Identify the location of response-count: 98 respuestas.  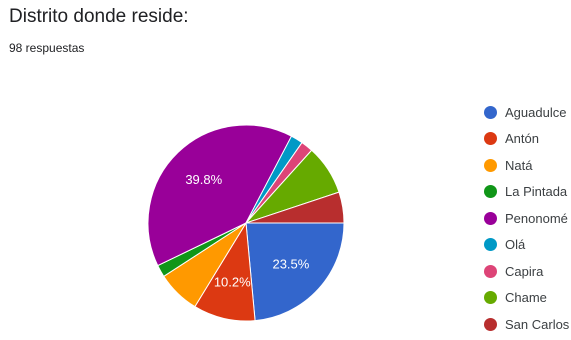
(47, 48).